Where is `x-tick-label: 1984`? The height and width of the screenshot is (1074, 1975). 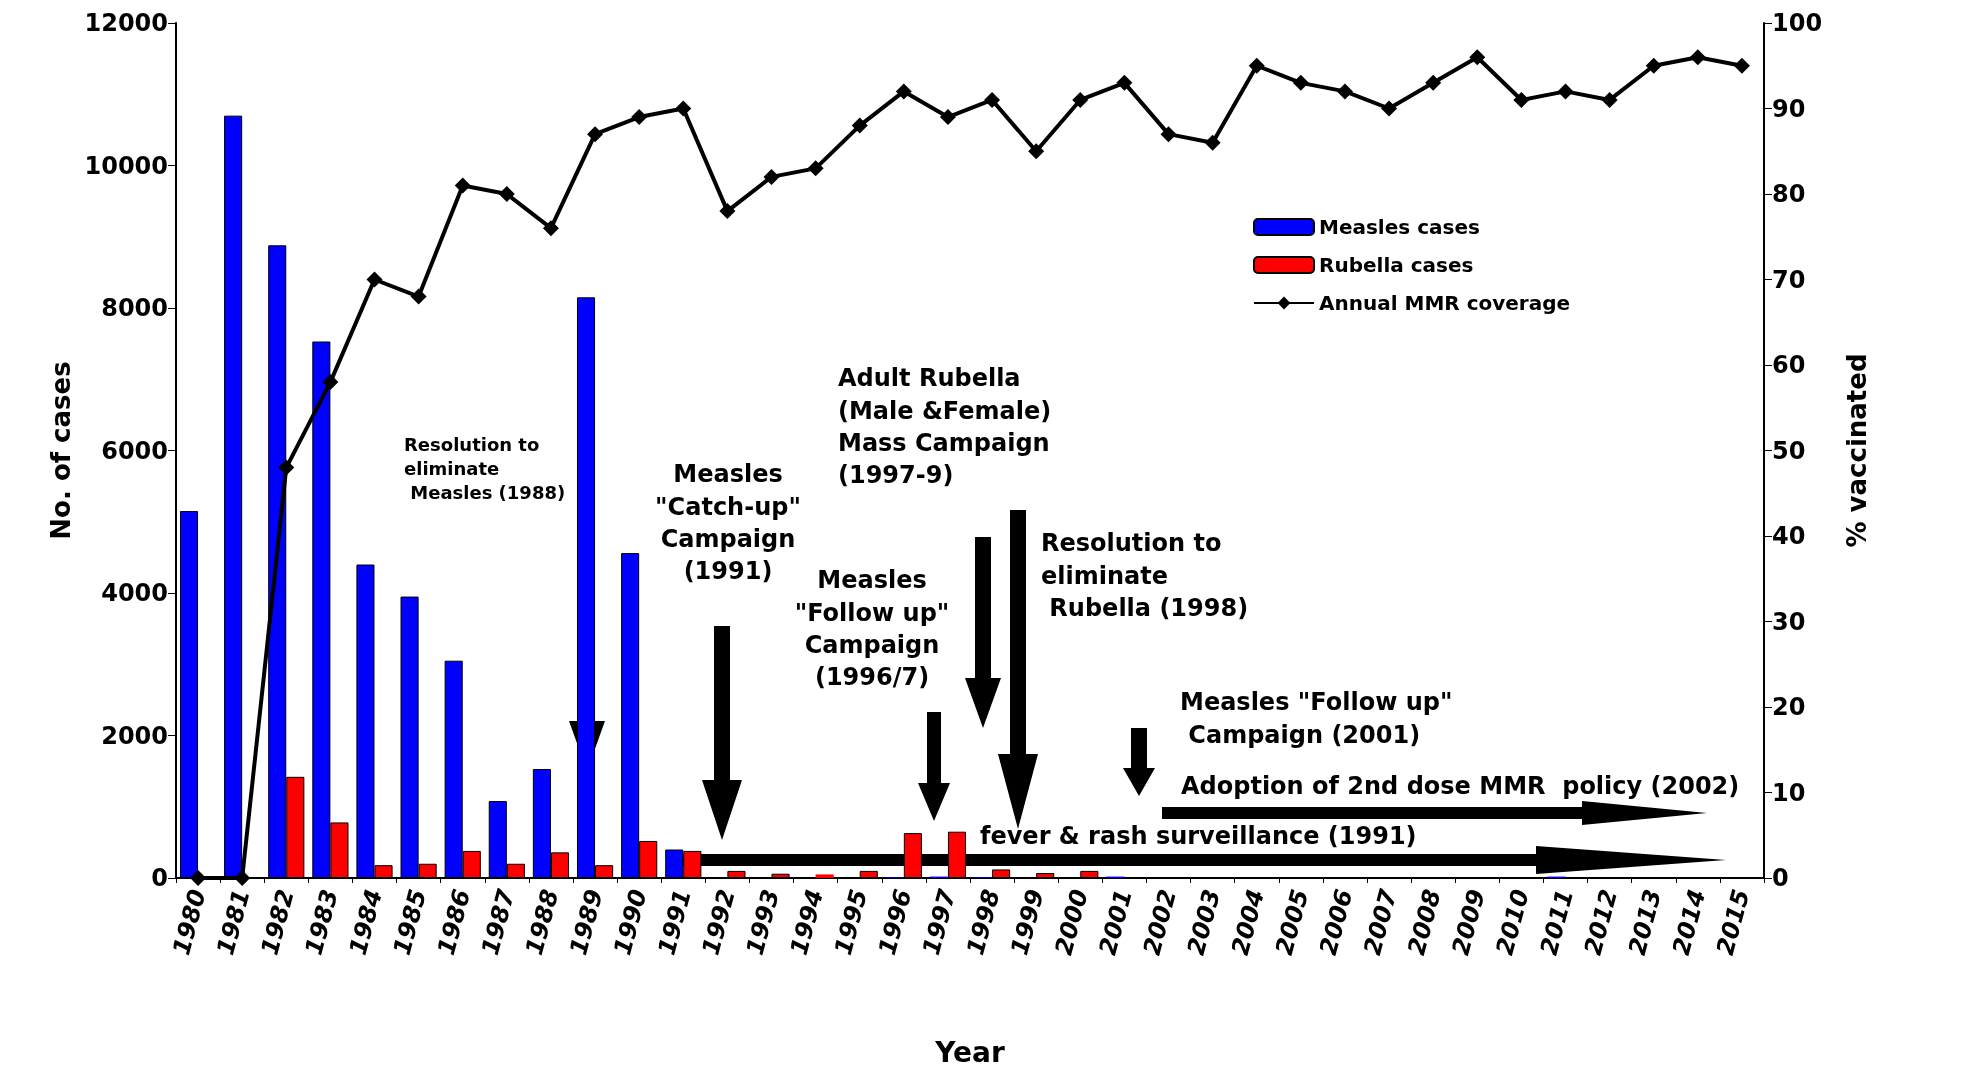 x-tick-label: 1984 is located at coordinates (366, 922).